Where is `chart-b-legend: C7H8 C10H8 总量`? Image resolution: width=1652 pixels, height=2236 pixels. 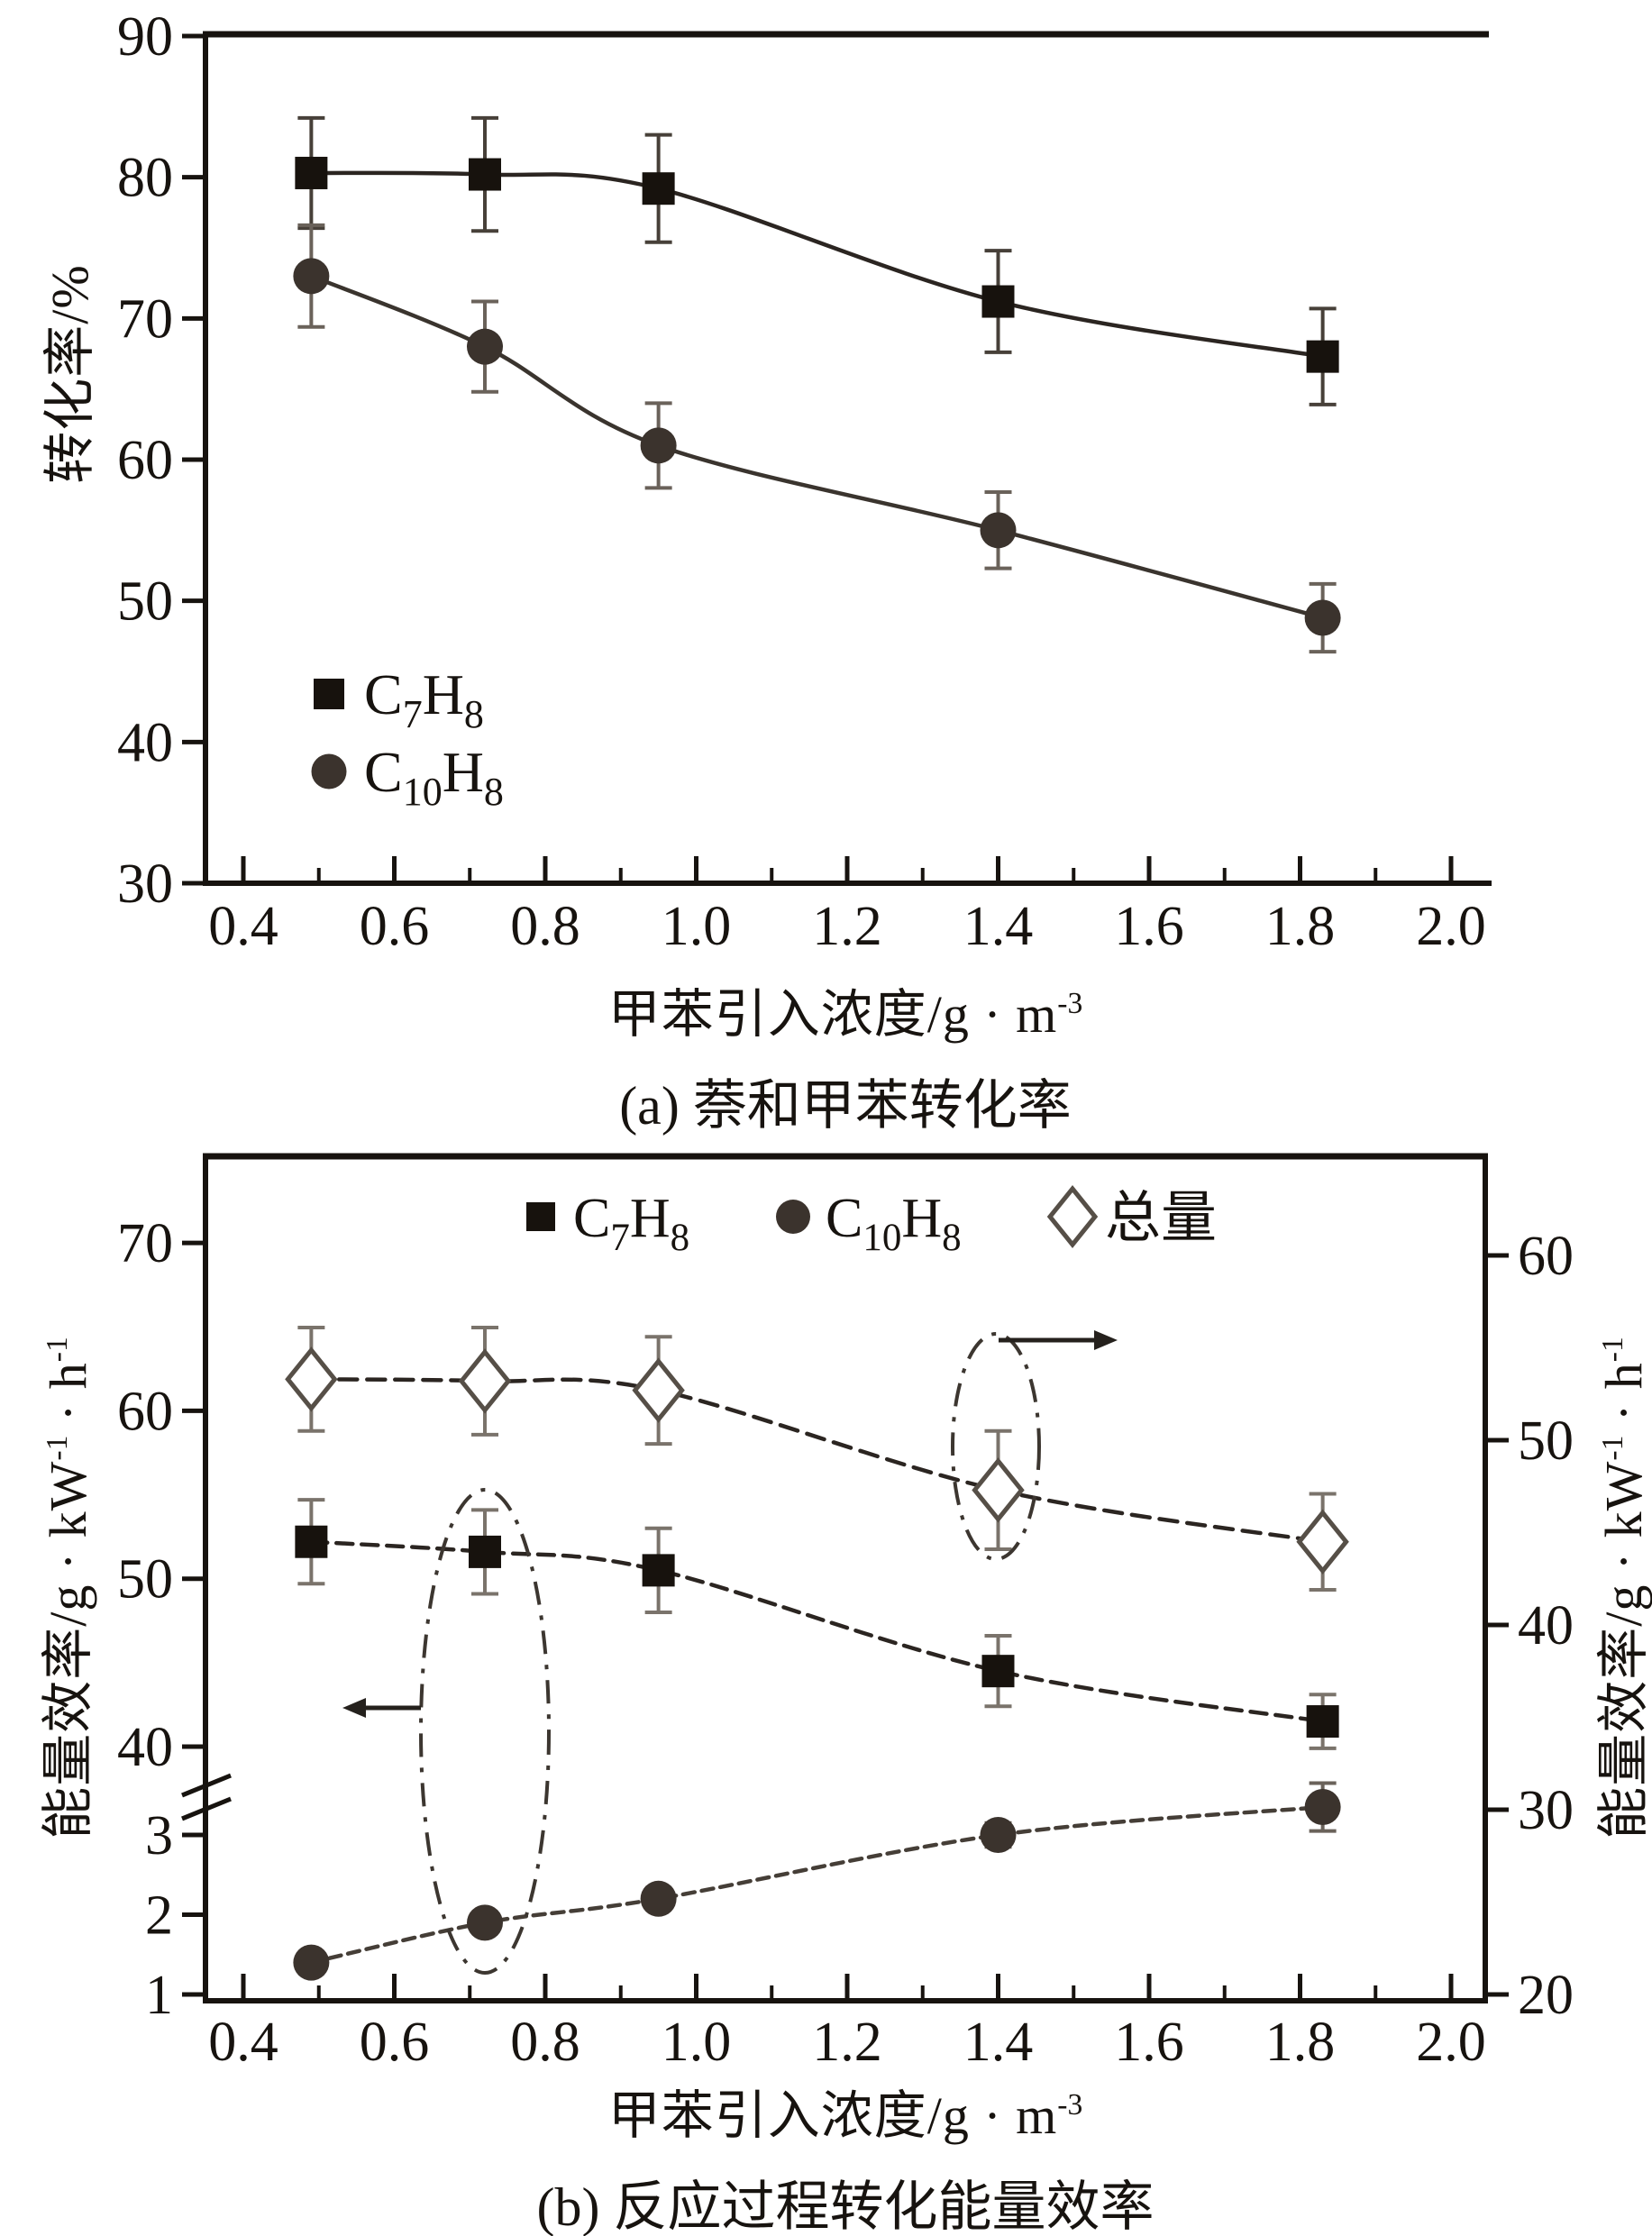
chart-b-legend: C7H8 C10H8 总量 is located at coordinates (872, 1222).